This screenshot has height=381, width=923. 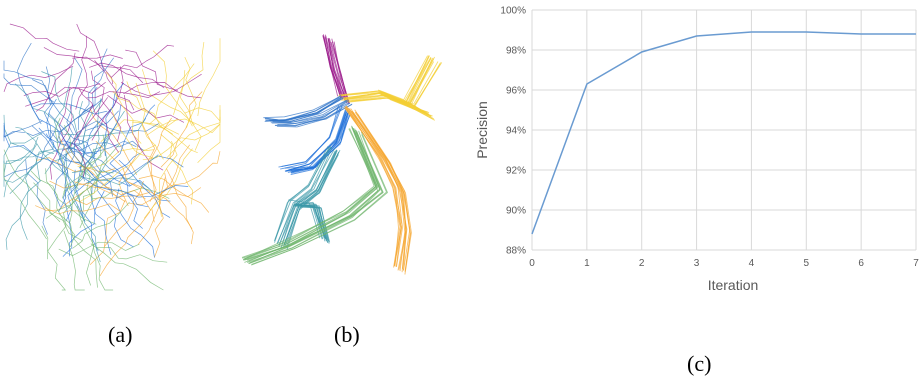 I want to click on x-tick-labels: 0 1 2 3 4 5 6 7, so click(x=724, y=263).